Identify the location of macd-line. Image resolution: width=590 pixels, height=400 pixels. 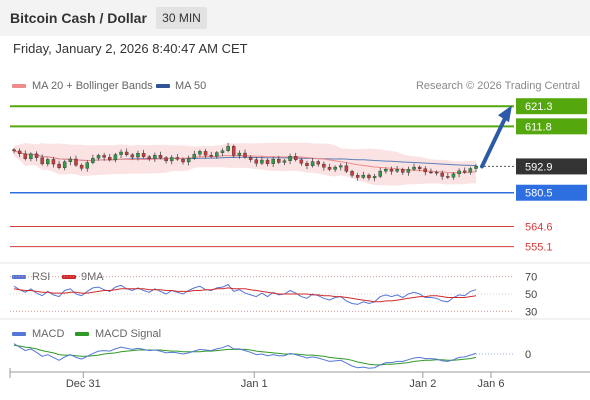
(245, 356).